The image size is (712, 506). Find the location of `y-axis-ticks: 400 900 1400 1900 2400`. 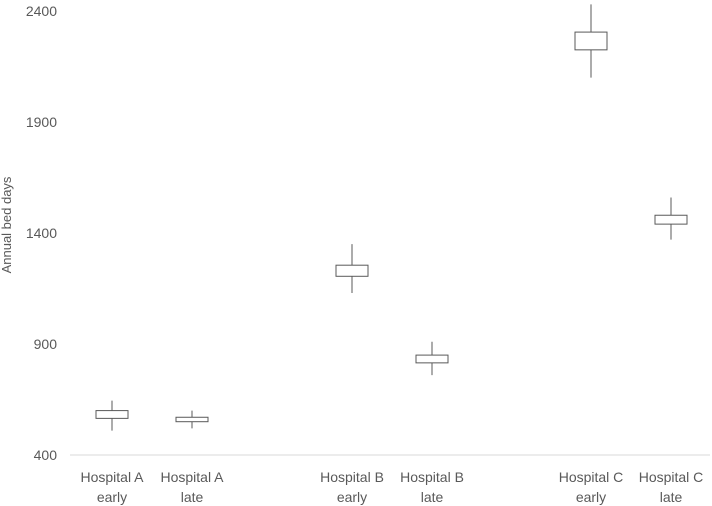

y-axis-ticks: 400 900 1400 1900 2400 is located at coordinates (41, 233).